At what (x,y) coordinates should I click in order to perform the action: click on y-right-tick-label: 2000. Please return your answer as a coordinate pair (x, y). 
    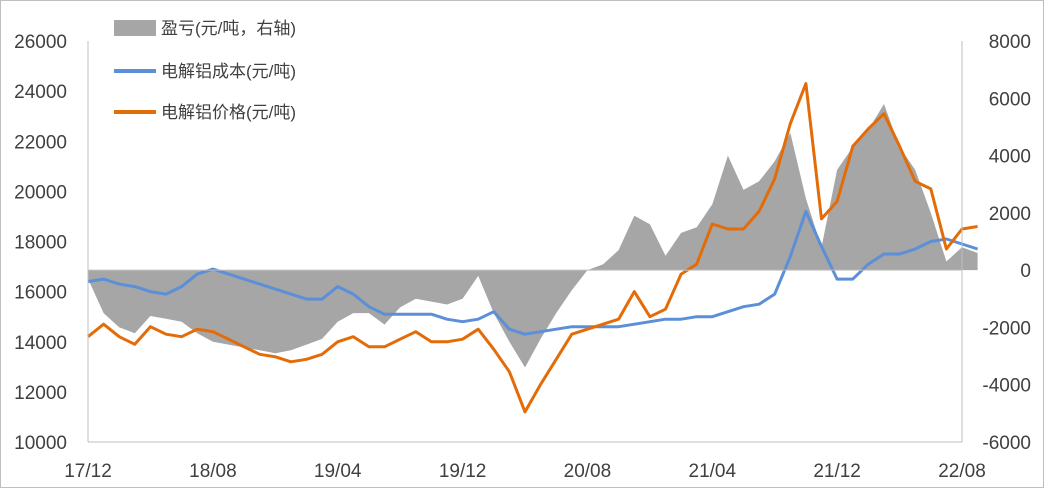
    Looking at the image, I should click on (1010, 214).